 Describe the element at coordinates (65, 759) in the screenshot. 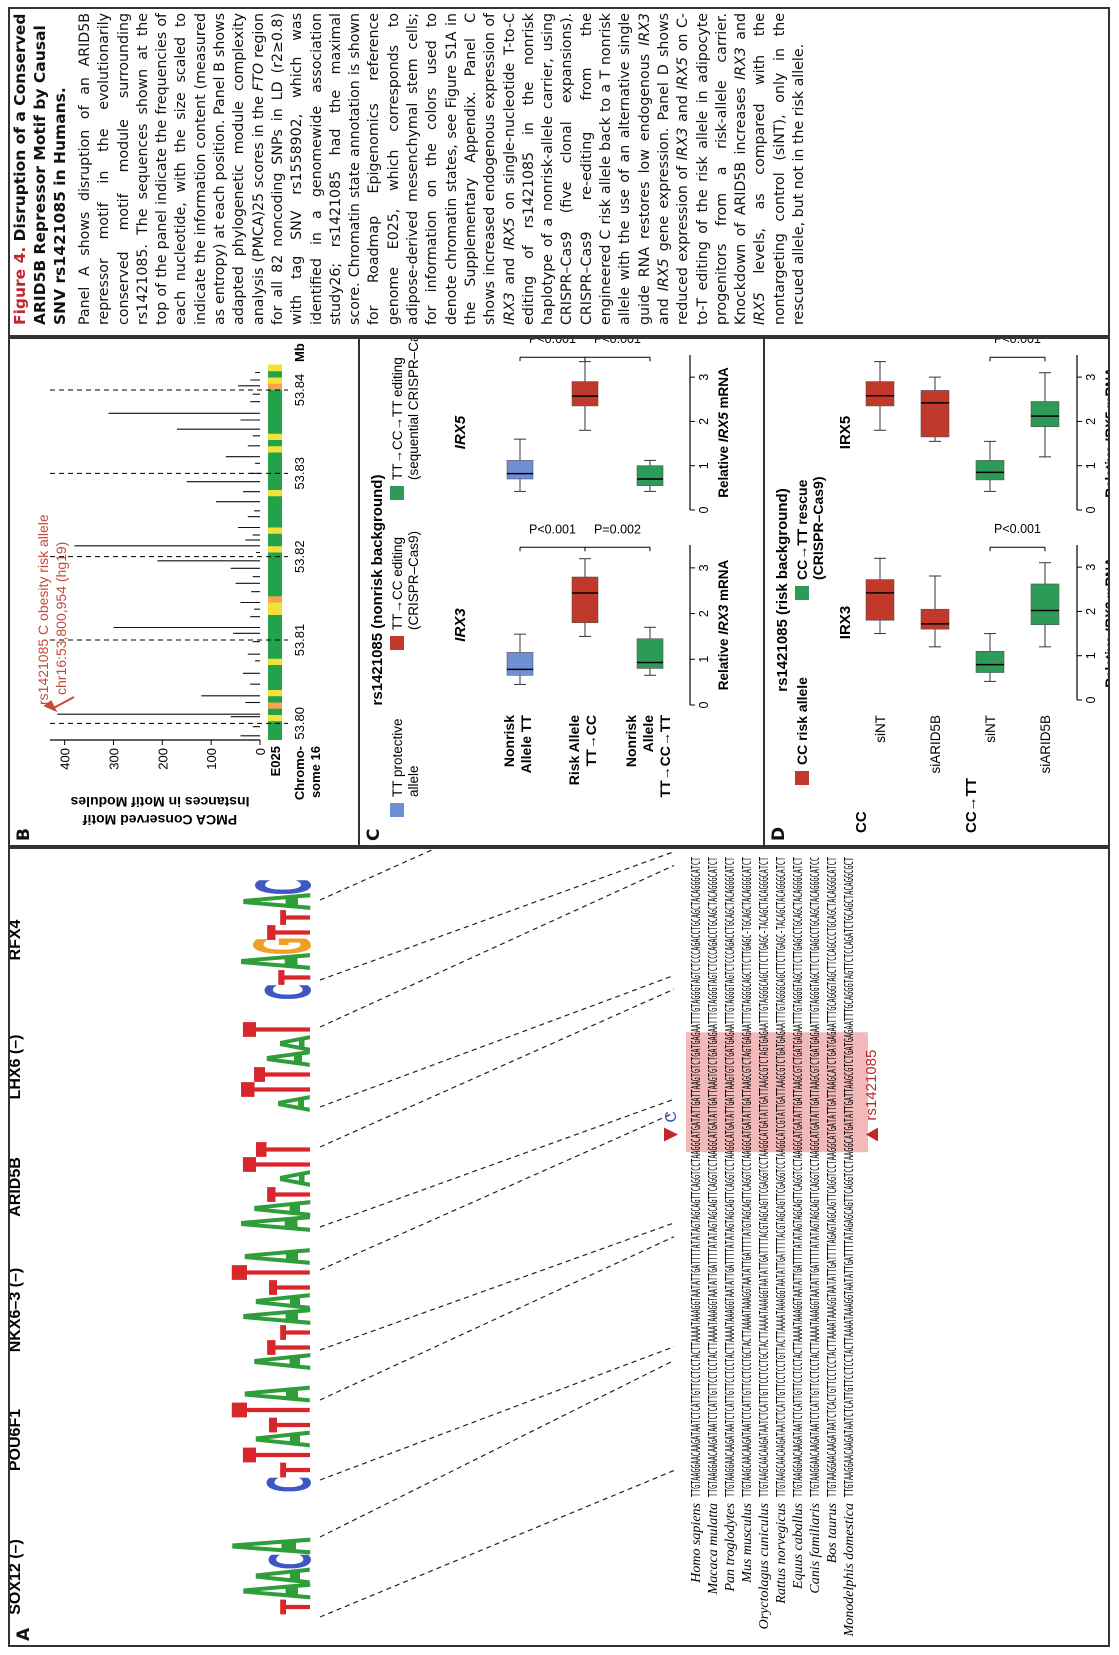

I see `b-y-tick-label: 400` at that location.